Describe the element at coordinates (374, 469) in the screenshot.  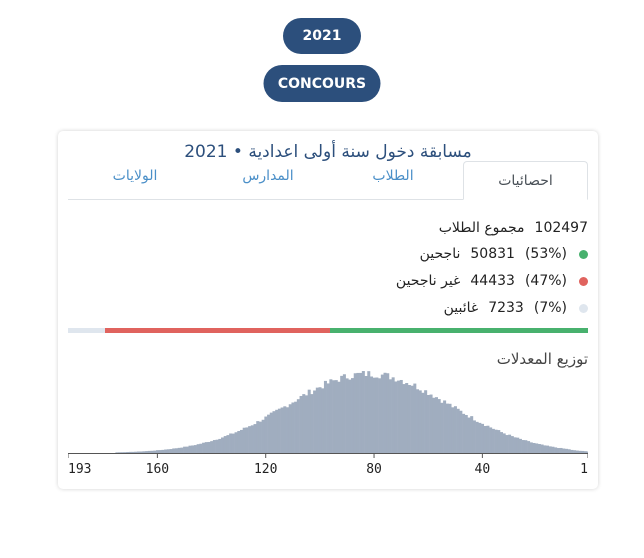
I see `histogram-tick-label: 80` at that location.